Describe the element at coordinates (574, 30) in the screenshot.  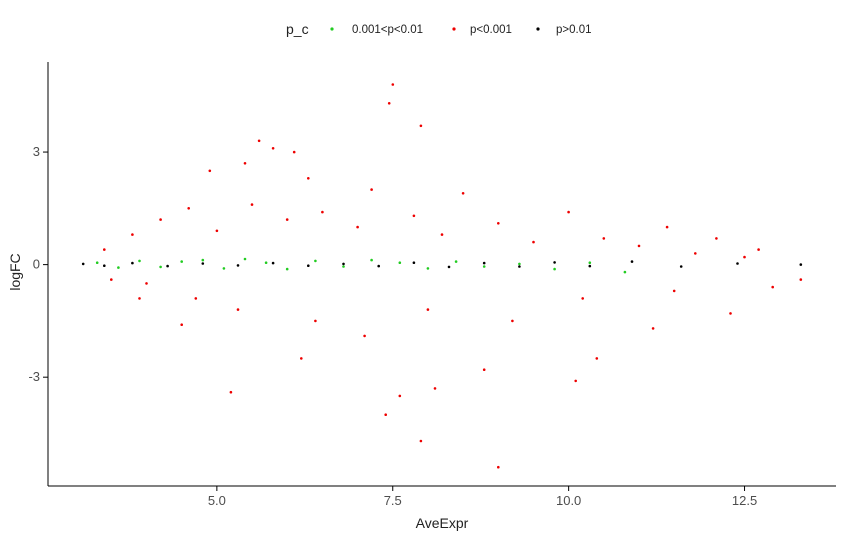
I see `legend-label-high-p: p>0.01` at that location.